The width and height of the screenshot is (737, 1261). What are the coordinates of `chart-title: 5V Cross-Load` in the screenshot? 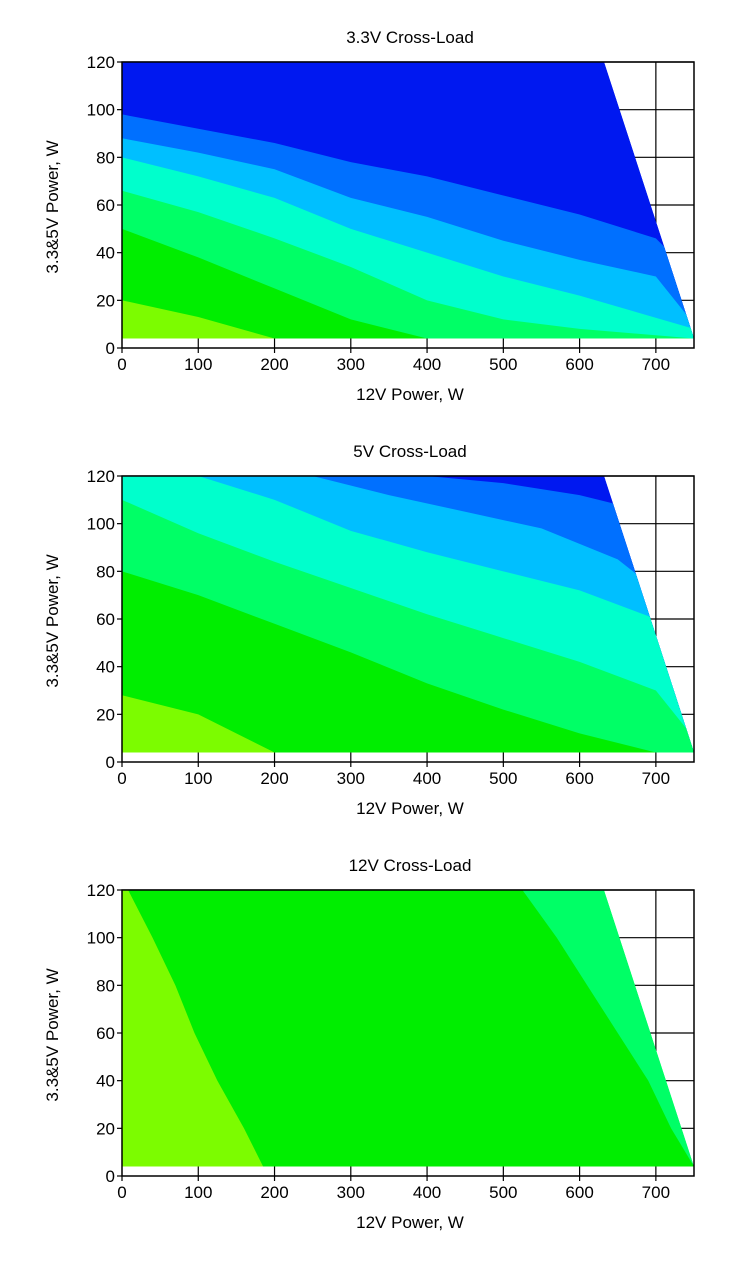 It's located at (409, 451).